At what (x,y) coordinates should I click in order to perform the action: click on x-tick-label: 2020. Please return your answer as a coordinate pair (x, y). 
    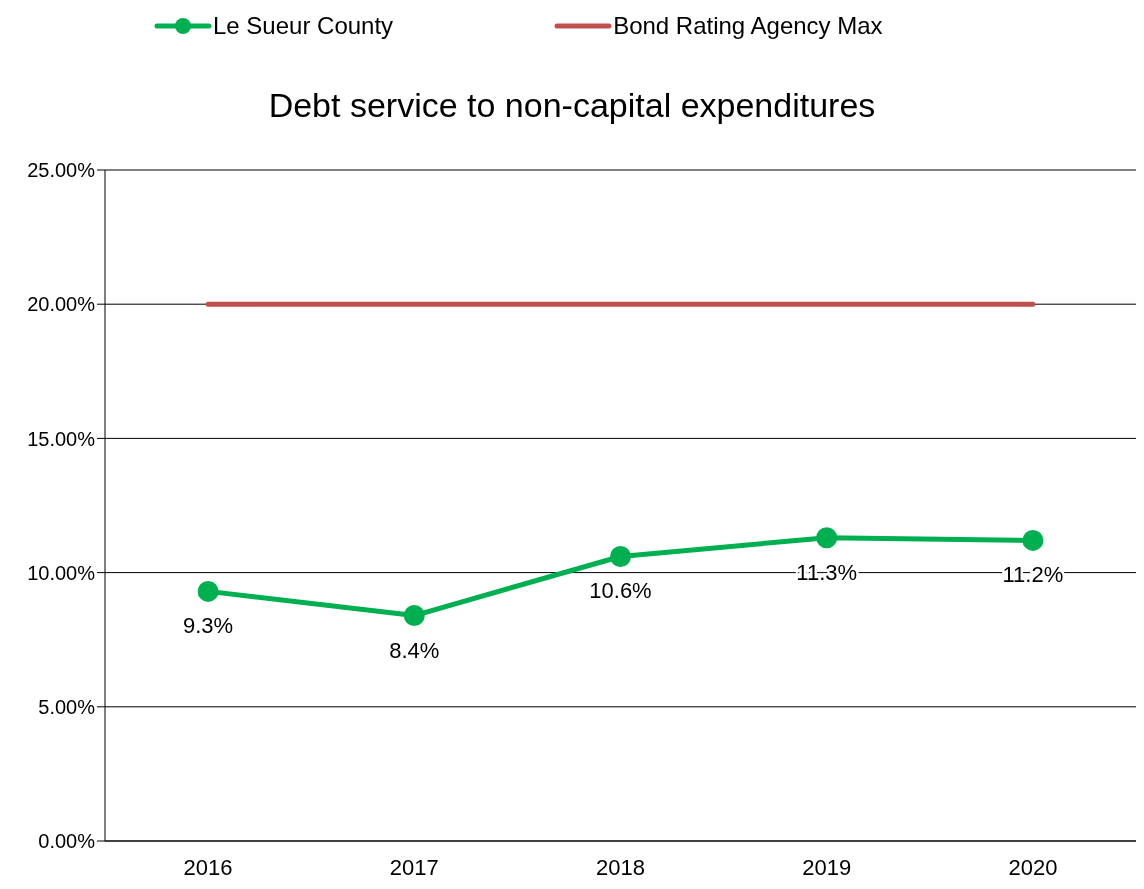
    Looking at the image, I should click on (1033, 867).